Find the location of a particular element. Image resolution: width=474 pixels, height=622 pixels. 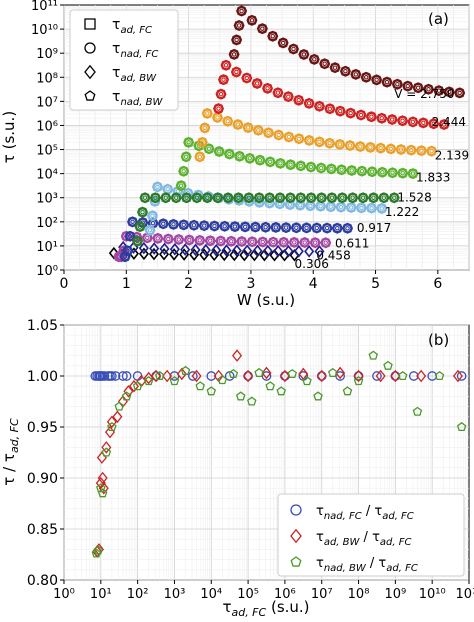

y-tick-label: 10⁶ is located at coordinates (47, 126).